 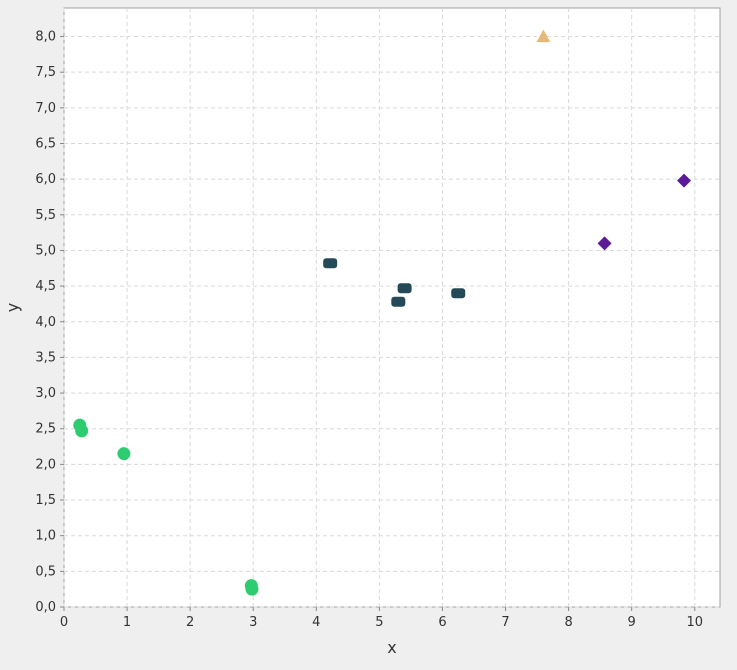 What do you see at coordinates (632, 622) in the screenshot?
I see `x-tick-label: 9` at bounding box center [632, 622].